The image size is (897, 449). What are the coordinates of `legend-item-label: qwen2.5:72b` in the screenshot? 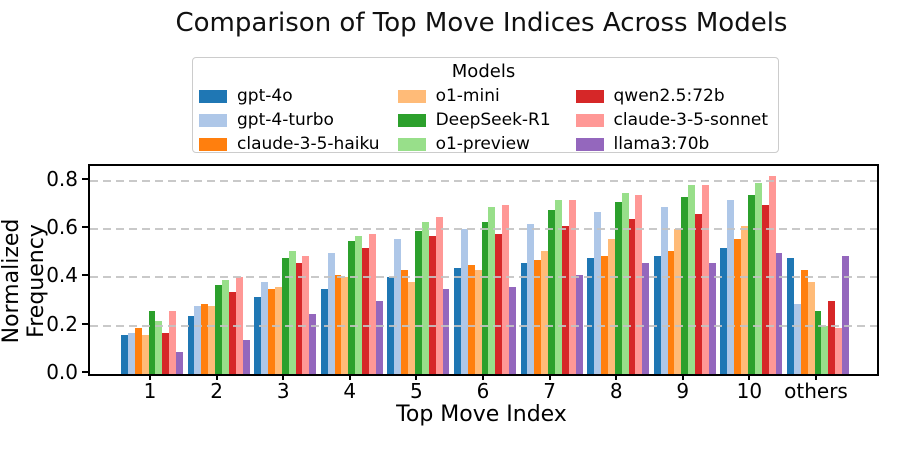 It's located at (669, 96).